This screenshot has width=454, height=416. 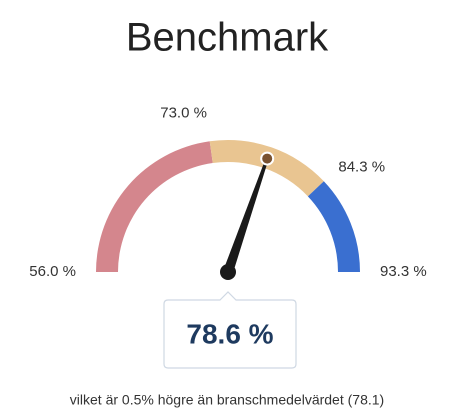 What do you see at coordinates (361, 166) in the screenshot?
I see `gauge-tick-label: 84.3 %` at bounding box center [361, 166].